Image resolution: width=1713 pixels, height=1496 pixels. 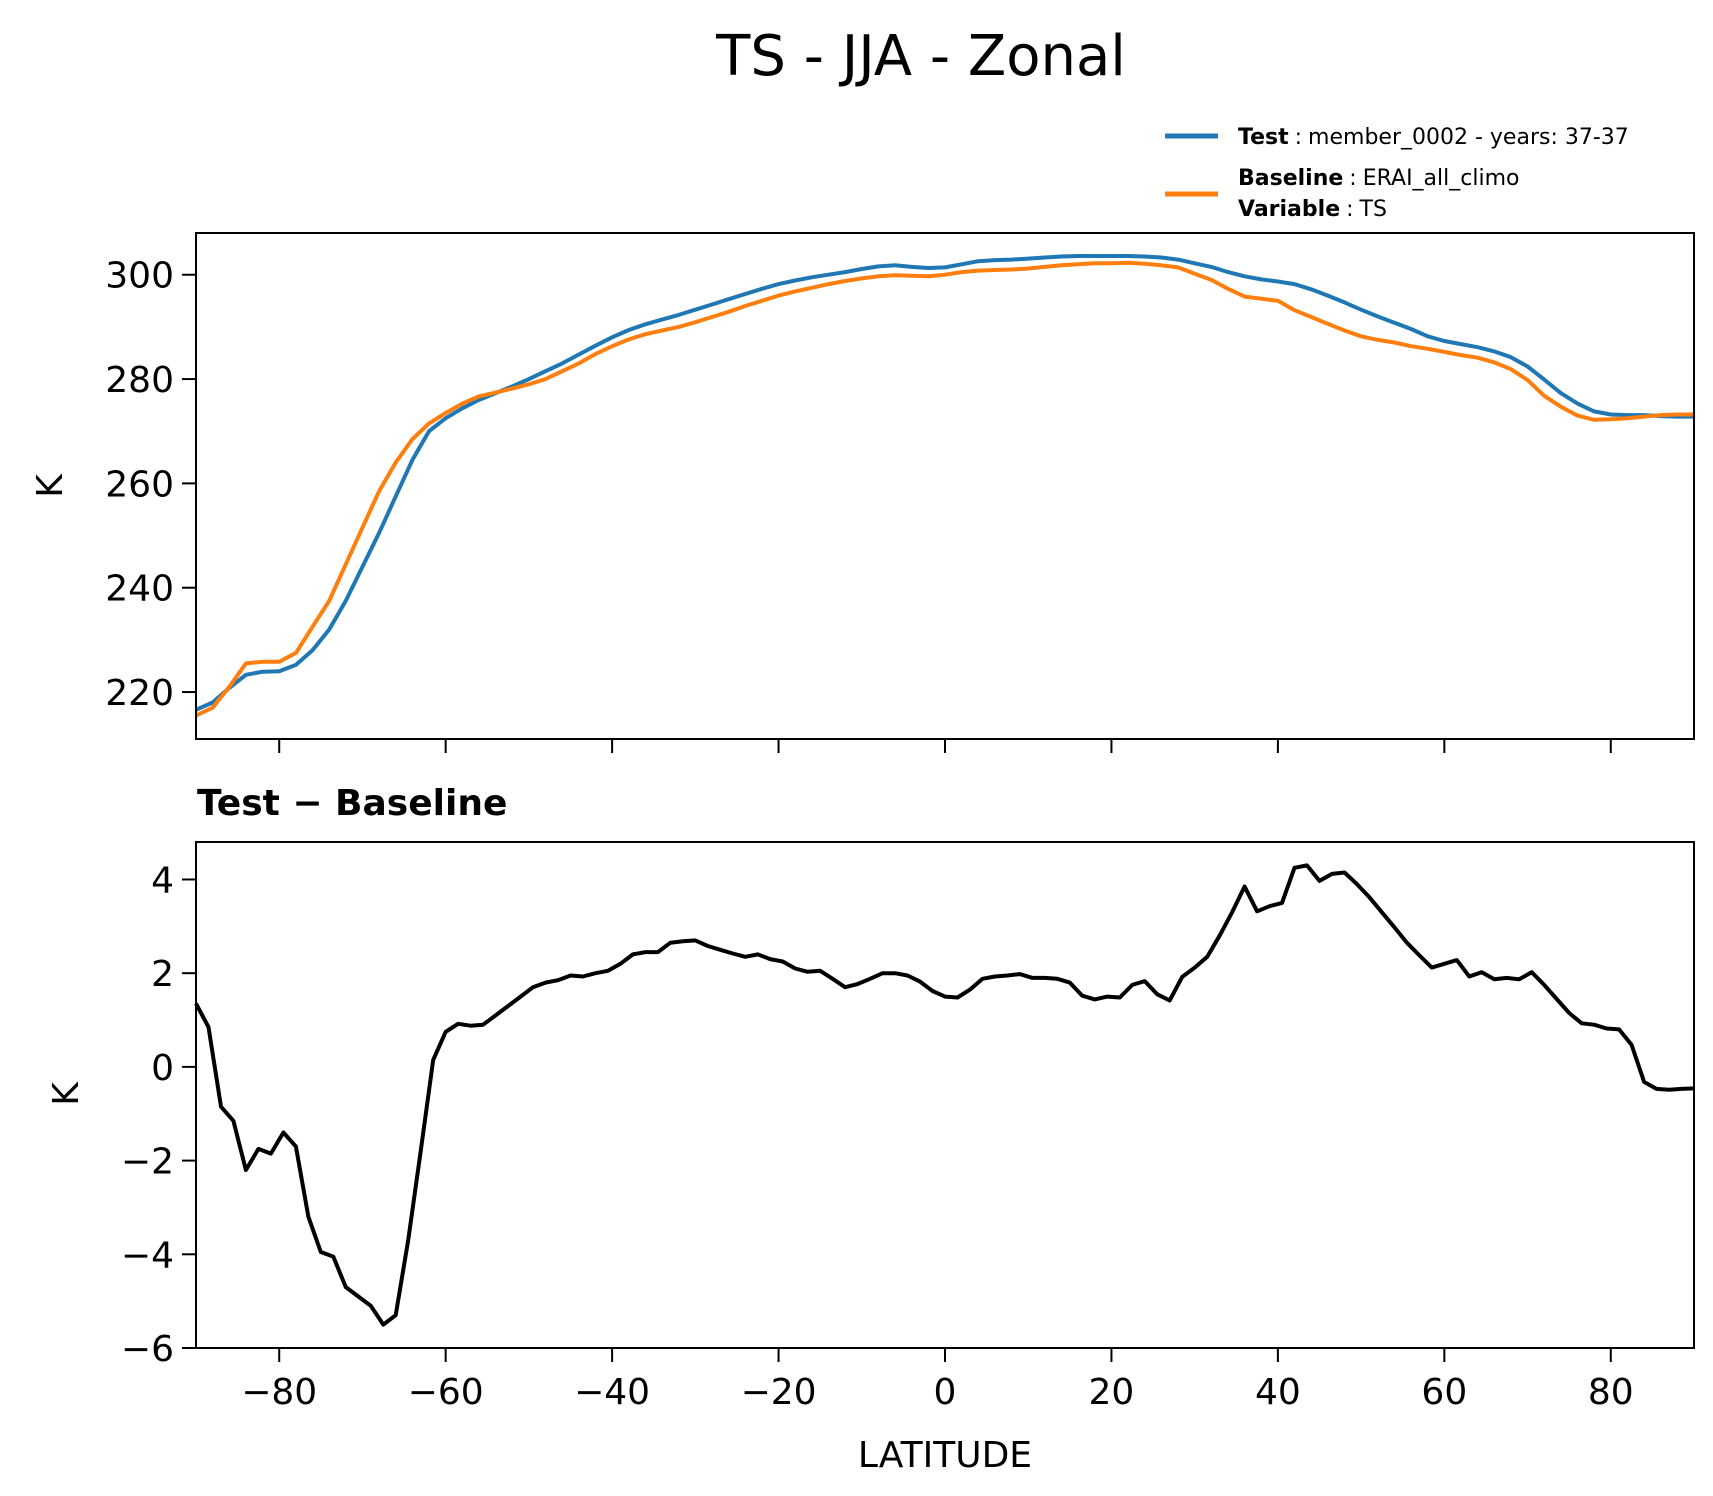 I want to click on bottom-xtick-label: 0, so click(x=945, y=1392).